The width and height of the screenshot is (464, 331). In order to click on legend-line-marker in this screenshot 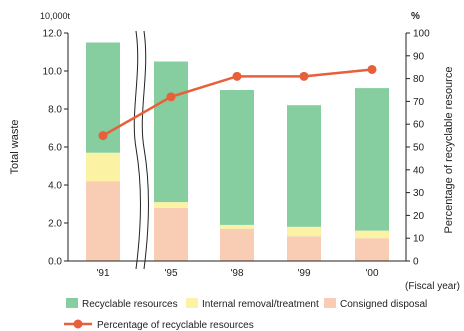, I will do `click(78, 324)`.